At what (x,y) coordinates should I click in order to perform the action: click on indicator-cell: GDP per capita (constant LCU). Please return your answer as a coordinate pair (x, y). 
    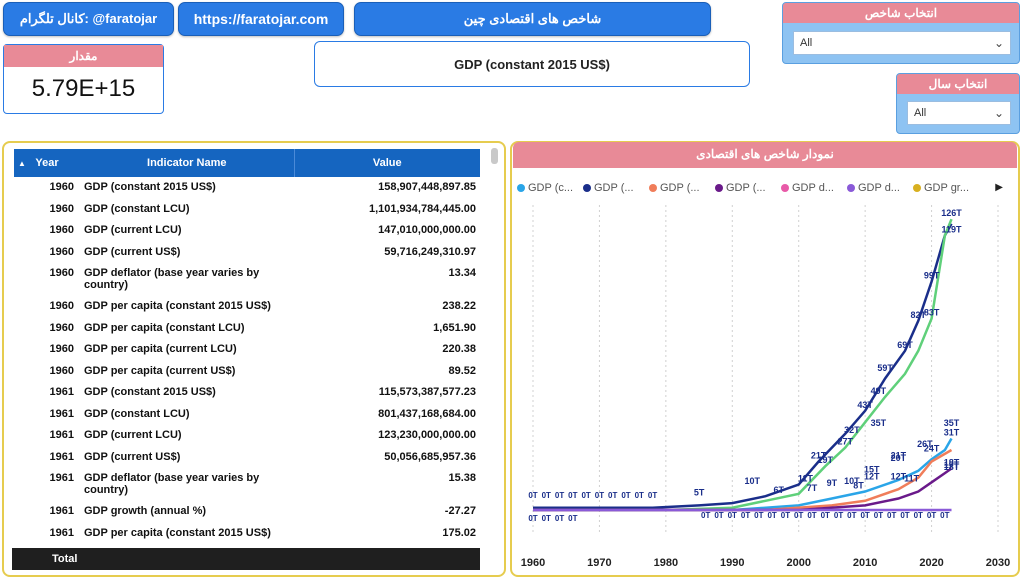
    Looking at the image, I should click on (164, 327).